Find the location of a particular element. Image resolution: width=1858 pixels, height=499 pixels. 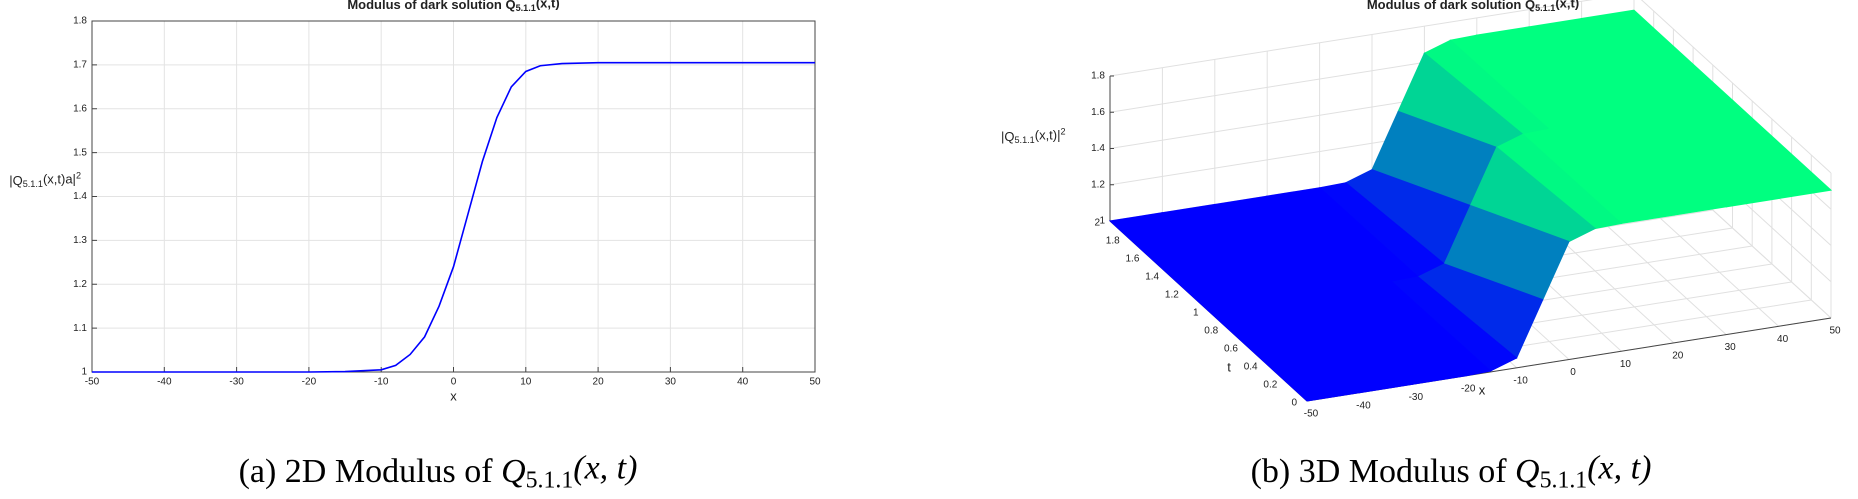

surface-patch is located at coordinates (1284, 352).